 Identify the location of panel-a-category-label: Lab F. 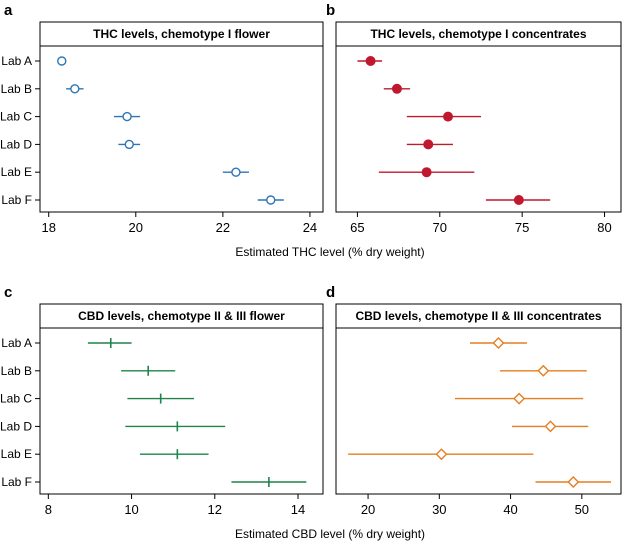
(16, 200).